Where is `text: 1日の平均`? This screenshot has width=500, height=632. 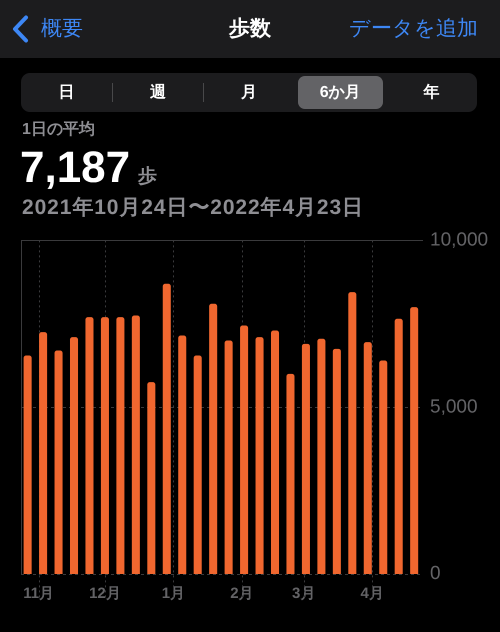 text: 1日の平均 is located at coordinates (58, 129).